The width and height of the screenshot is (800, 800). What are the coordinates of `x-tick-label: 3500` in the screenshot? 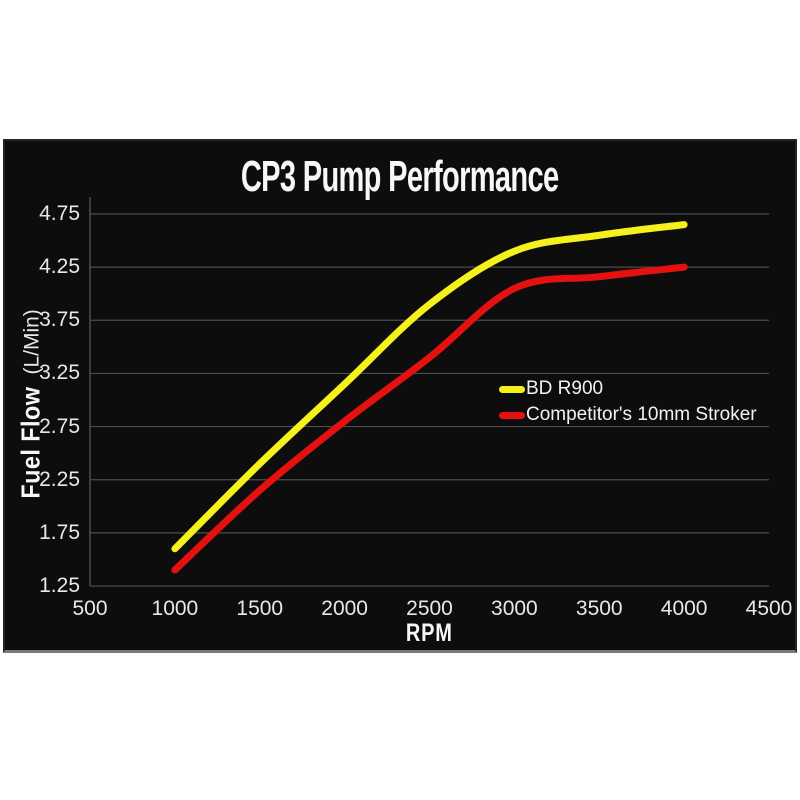 It's located at (599, 608).